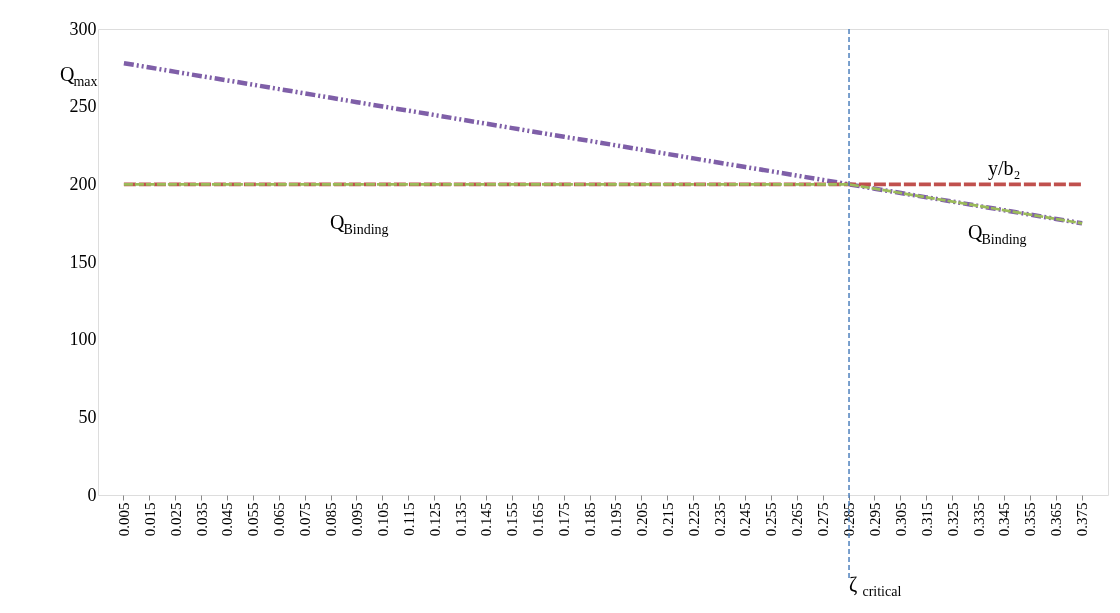  I want to click on x-tick-label: 0.235, so click(719, 519).